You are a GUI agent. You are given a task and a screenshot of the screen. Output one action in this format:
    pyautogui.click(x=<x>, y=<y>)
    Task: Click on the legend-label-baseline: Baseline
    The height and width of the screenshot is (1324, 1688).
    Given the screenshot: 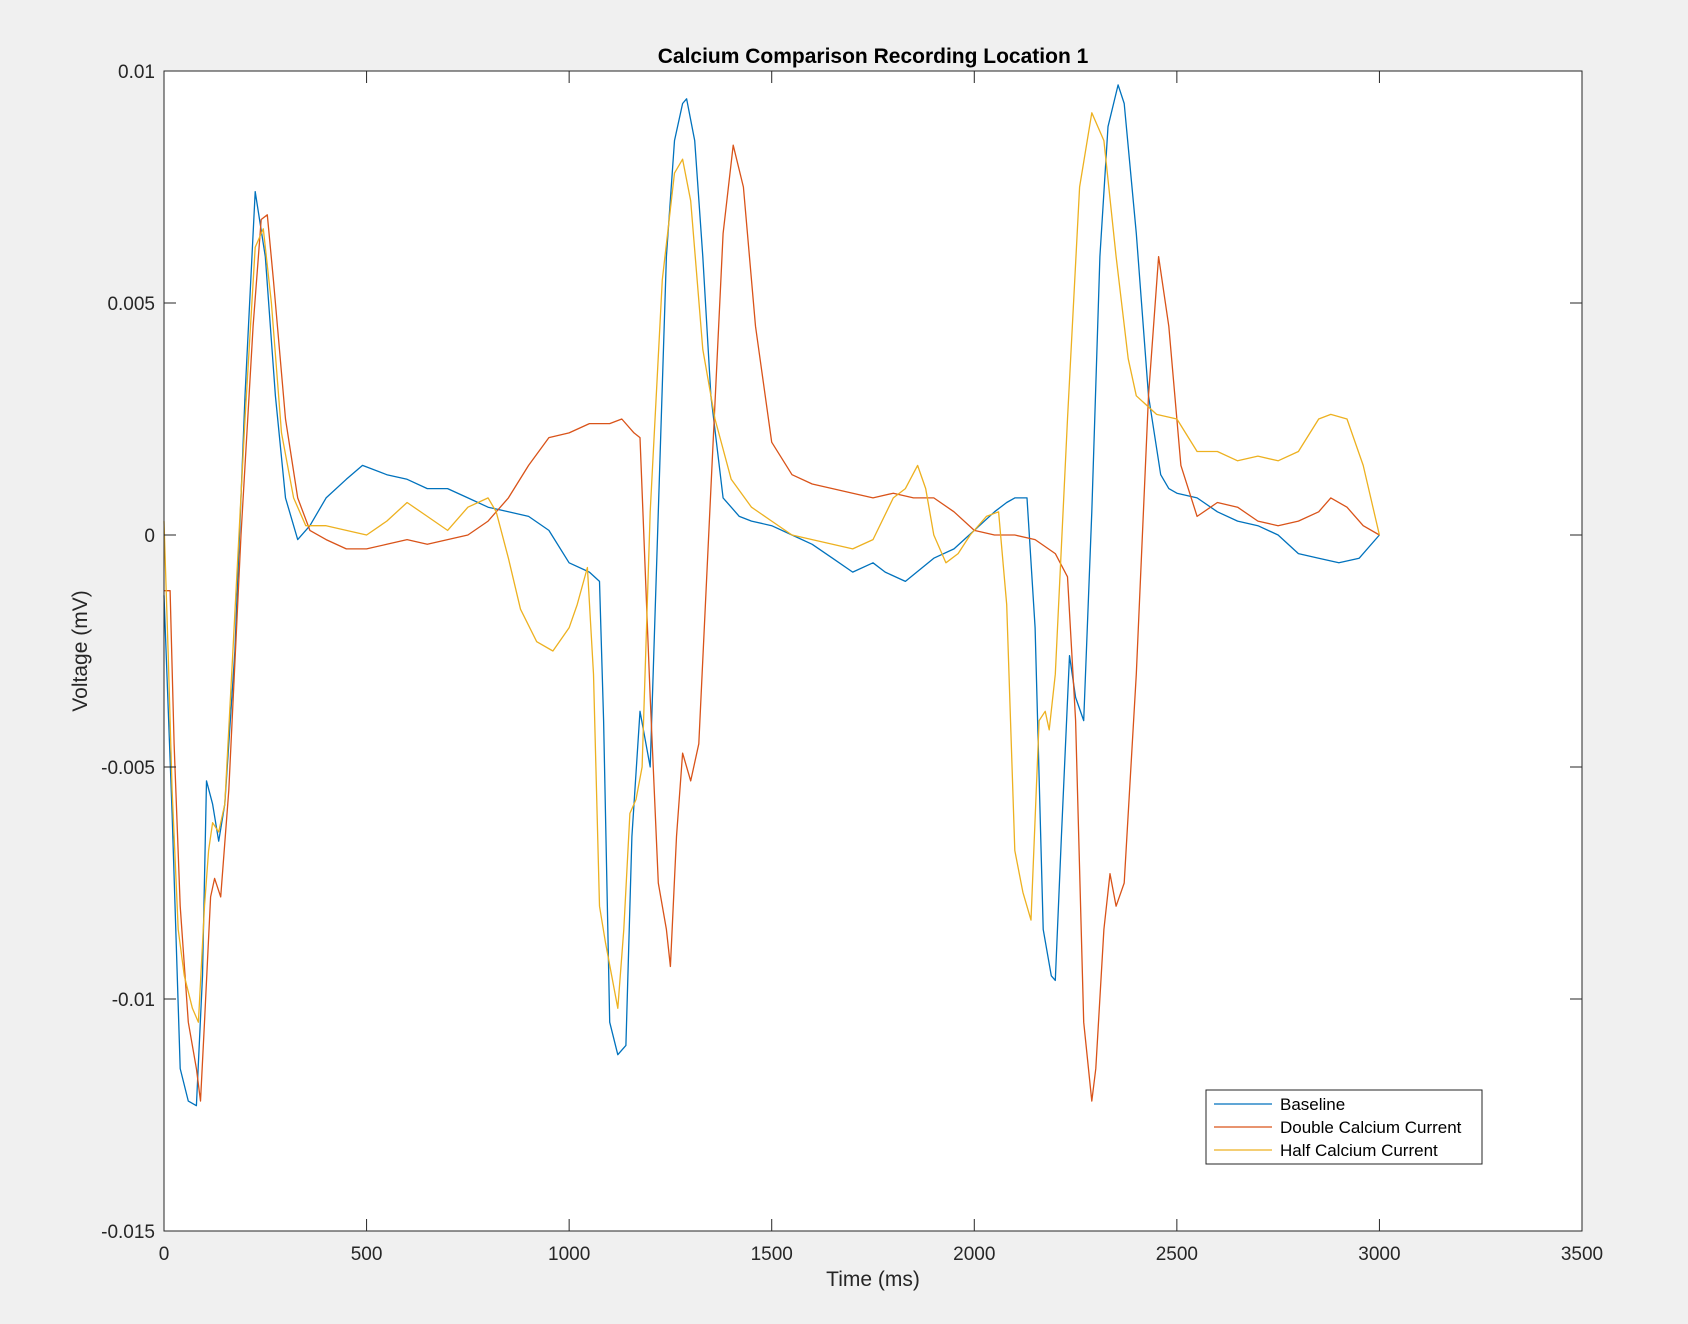 What is the action you would take?
    pyautogui.click(x=1312, y=1104)
    